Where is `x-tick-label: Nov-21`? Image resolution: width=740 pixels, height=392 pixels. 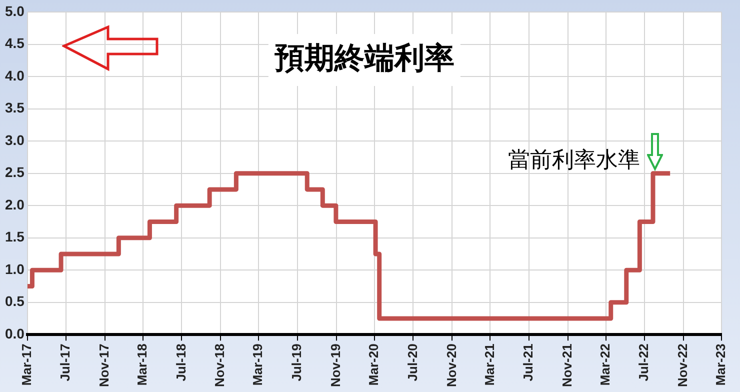 x-tick-label: Nov-21 is located at coordinates (566, 366).